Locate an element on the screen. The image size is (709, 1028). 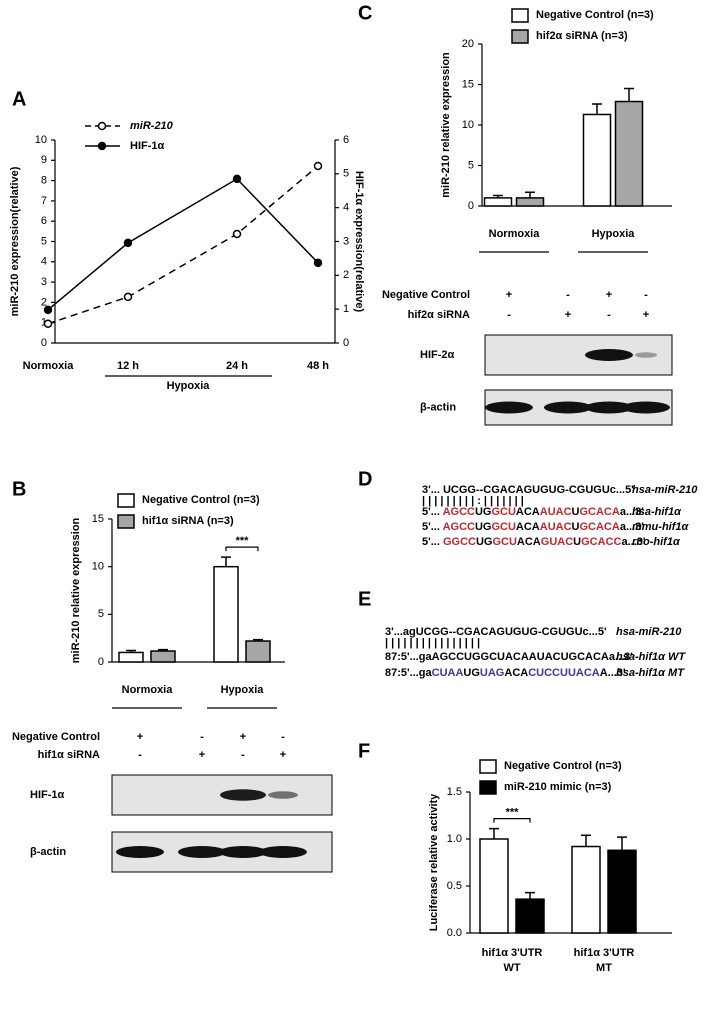
x-tick-label: hif1α 3'UTR WT is located at coordinates (512, 960).